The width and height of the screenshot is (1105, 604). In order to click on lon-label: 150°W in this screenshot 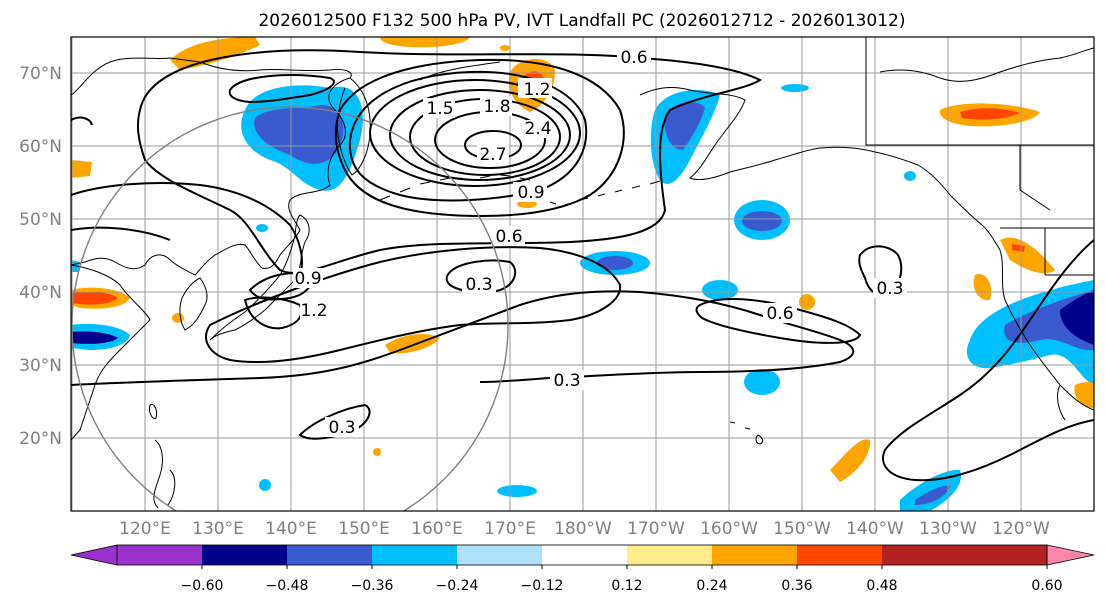, I will do `click(802, 529)`.